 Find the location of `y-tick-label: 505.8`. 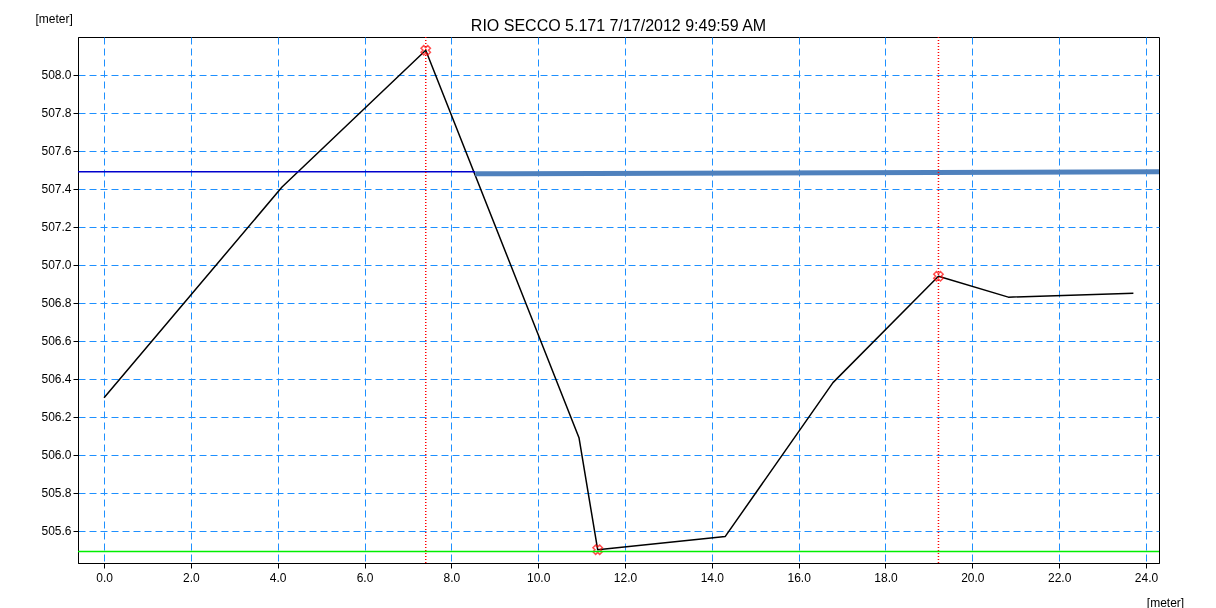

y-tick-label: 505.8 is located at coordinates (56, 493).